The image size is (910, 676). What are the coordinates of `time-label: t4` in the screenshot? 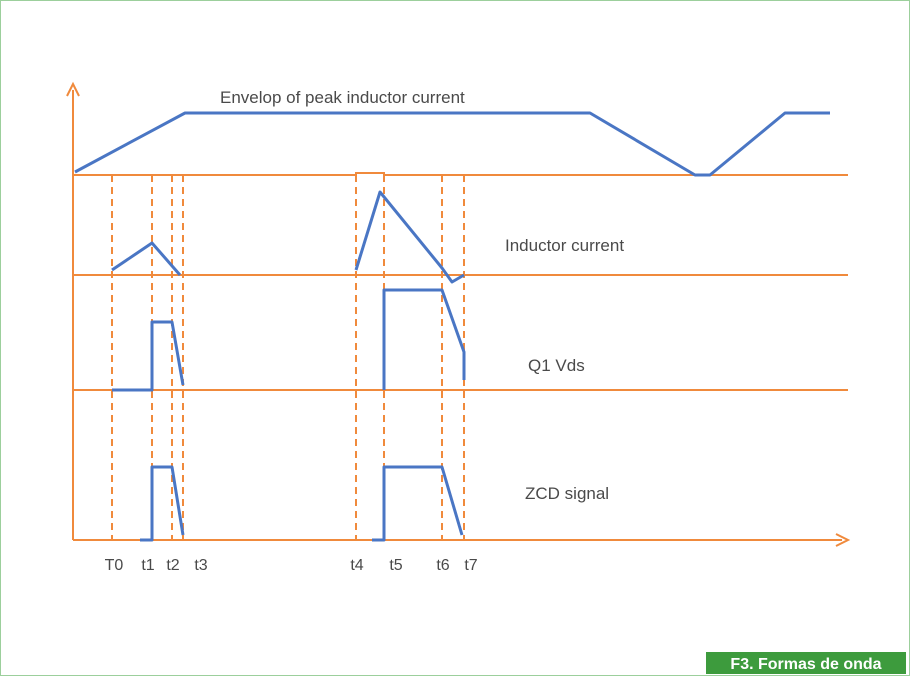 It's located at (356, 565).